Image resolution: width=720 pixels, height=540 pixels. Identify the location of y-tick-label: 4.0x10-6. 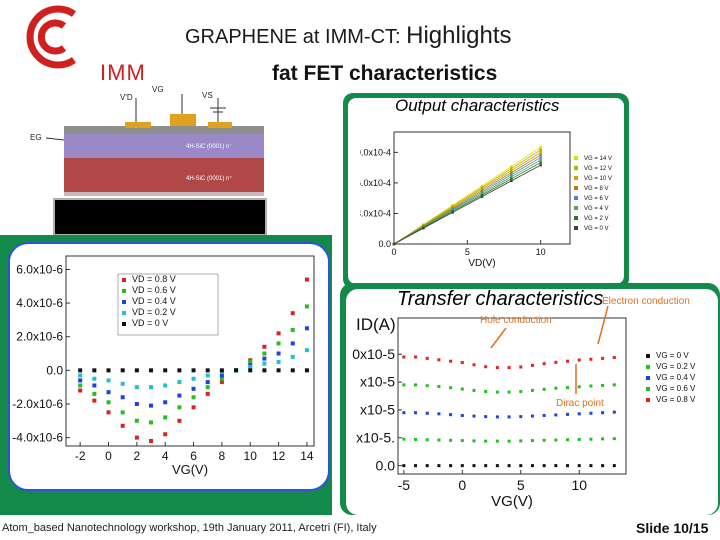
(39, 303).